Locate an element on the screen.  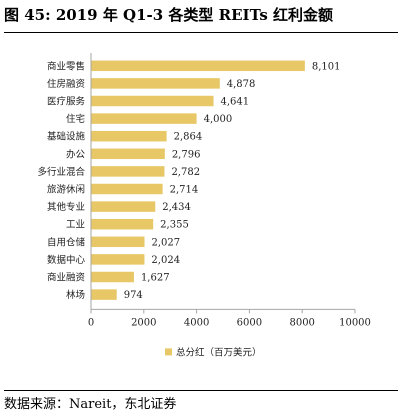
category-label: 商业零售 is located at coordinates (66, 66).